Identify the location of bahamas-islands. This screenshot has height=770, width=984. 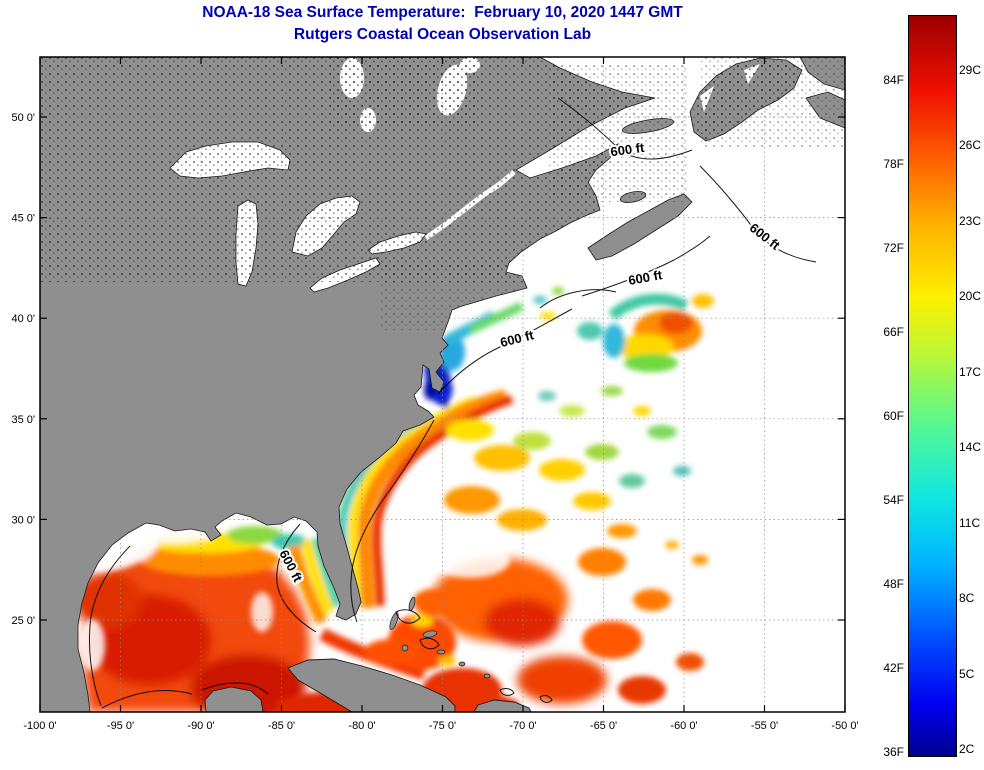
(440, 637).